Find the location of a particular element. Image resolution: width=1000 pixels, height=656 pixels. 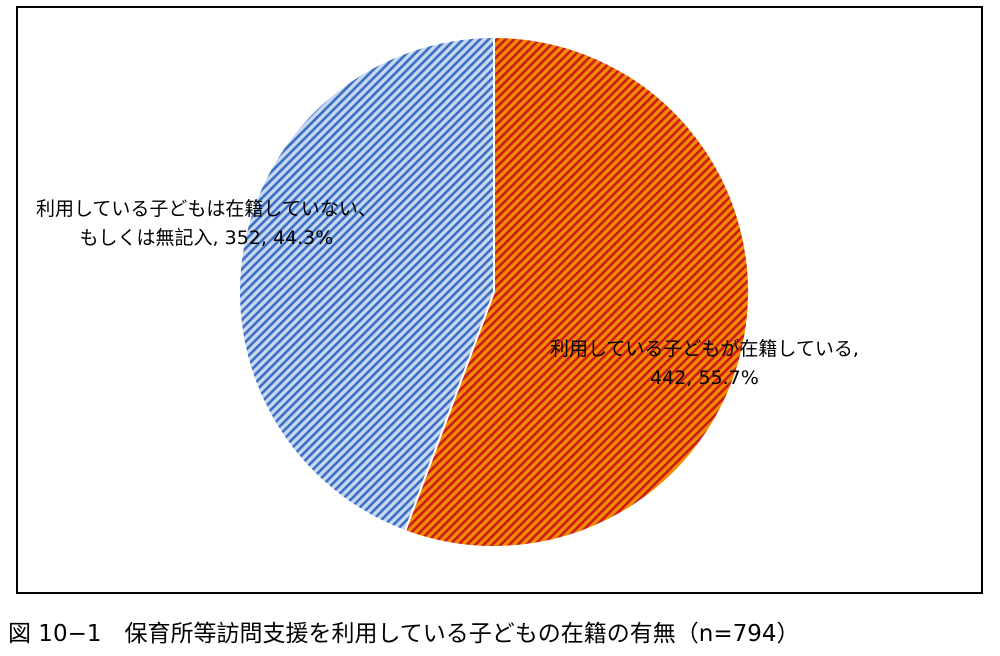

slice-label-enrolled-line2: 442, 55.7% is located at coordinates (704, 378).